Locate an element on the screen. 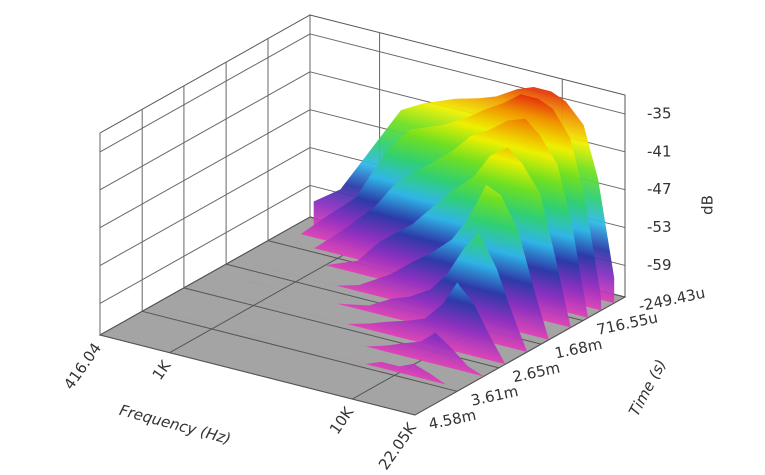 Image resolution: width=765 pixels, height=475 pixels. y-tick-label: 2.65m is located at coordinates (536, 373).